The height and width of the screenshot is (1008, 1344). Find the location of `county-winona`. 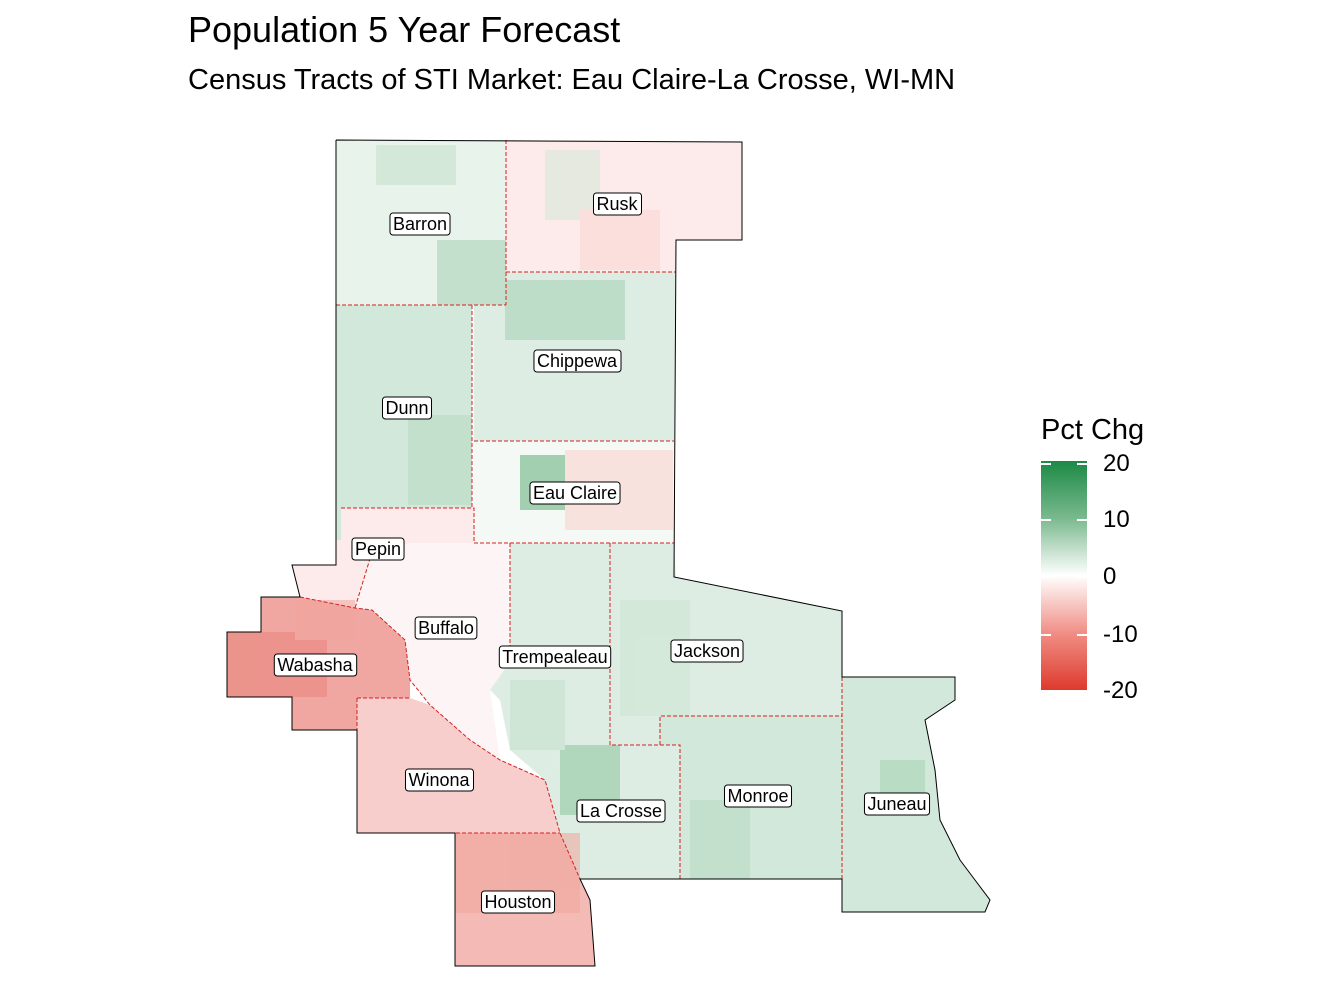

county-winona is located at coordinates (458, 765).